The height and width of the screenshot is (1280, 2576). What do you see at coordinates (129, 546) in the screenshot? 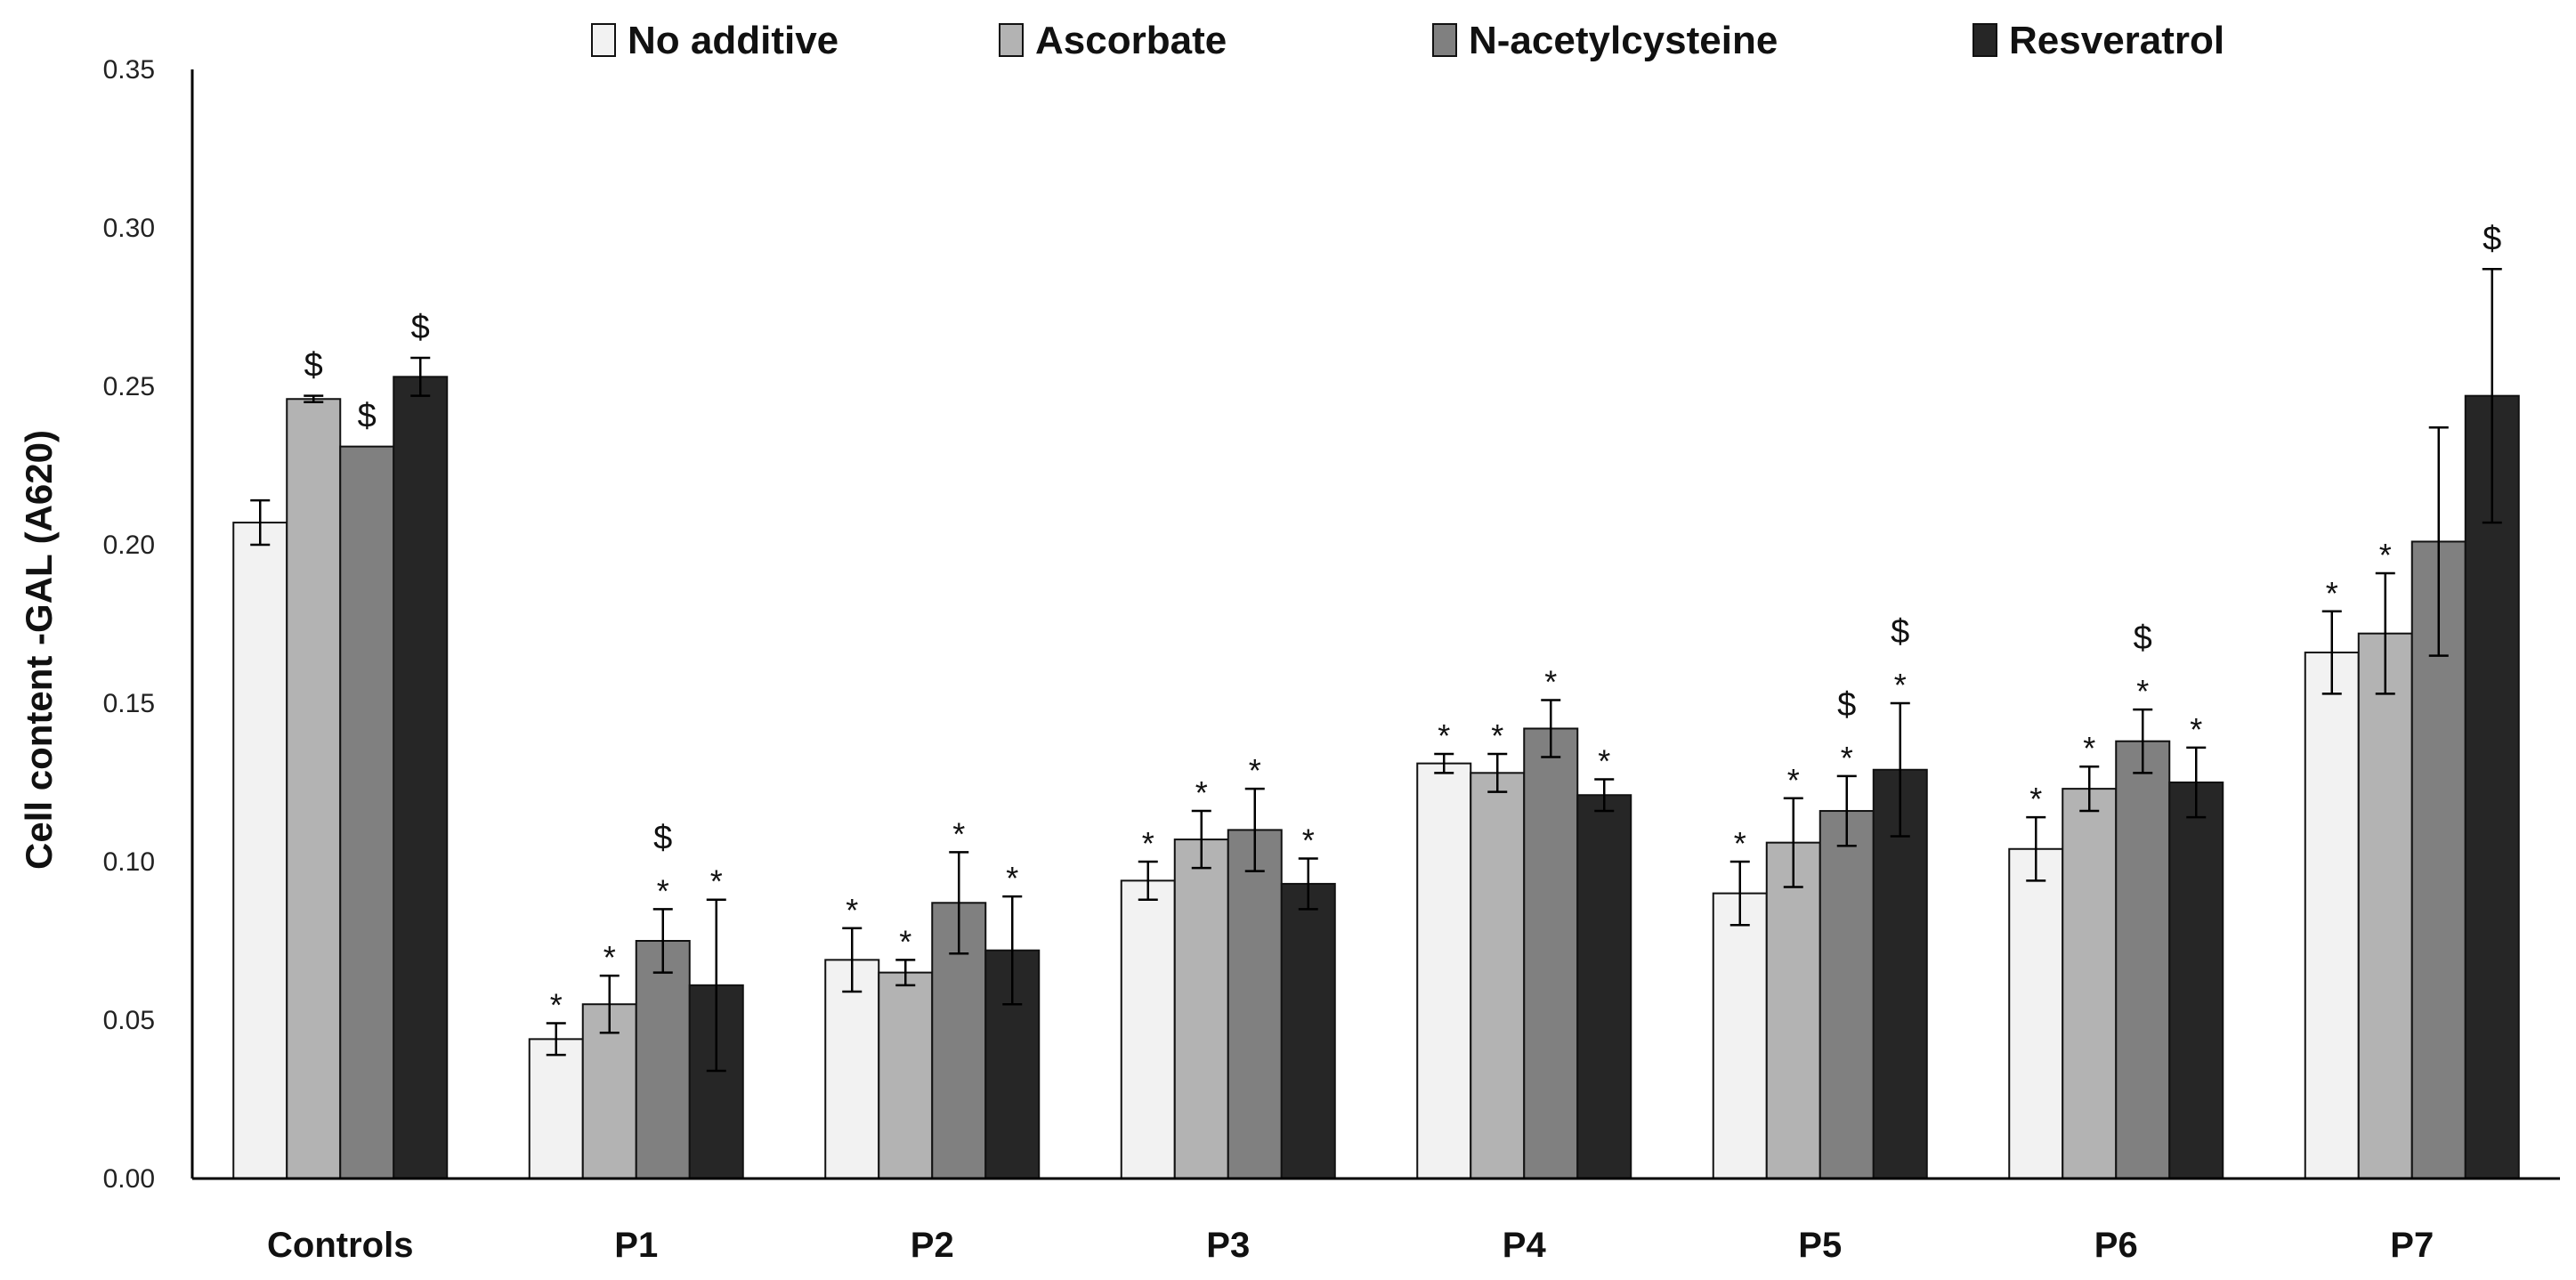
I see `y-tick-label: 0.20` at bounding box center [129, 546].